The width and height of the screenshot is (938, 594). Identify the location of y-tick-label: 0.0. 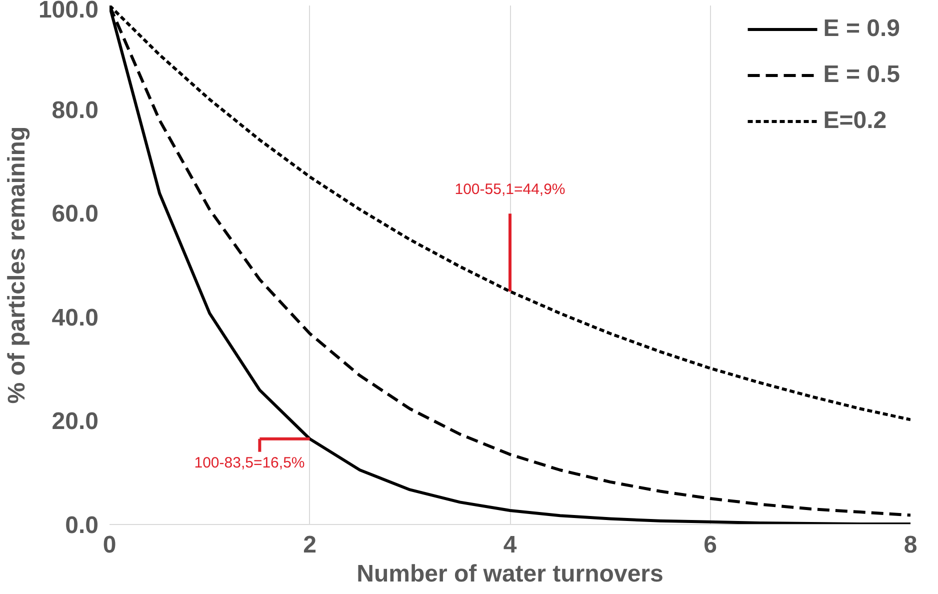
(82, 525).